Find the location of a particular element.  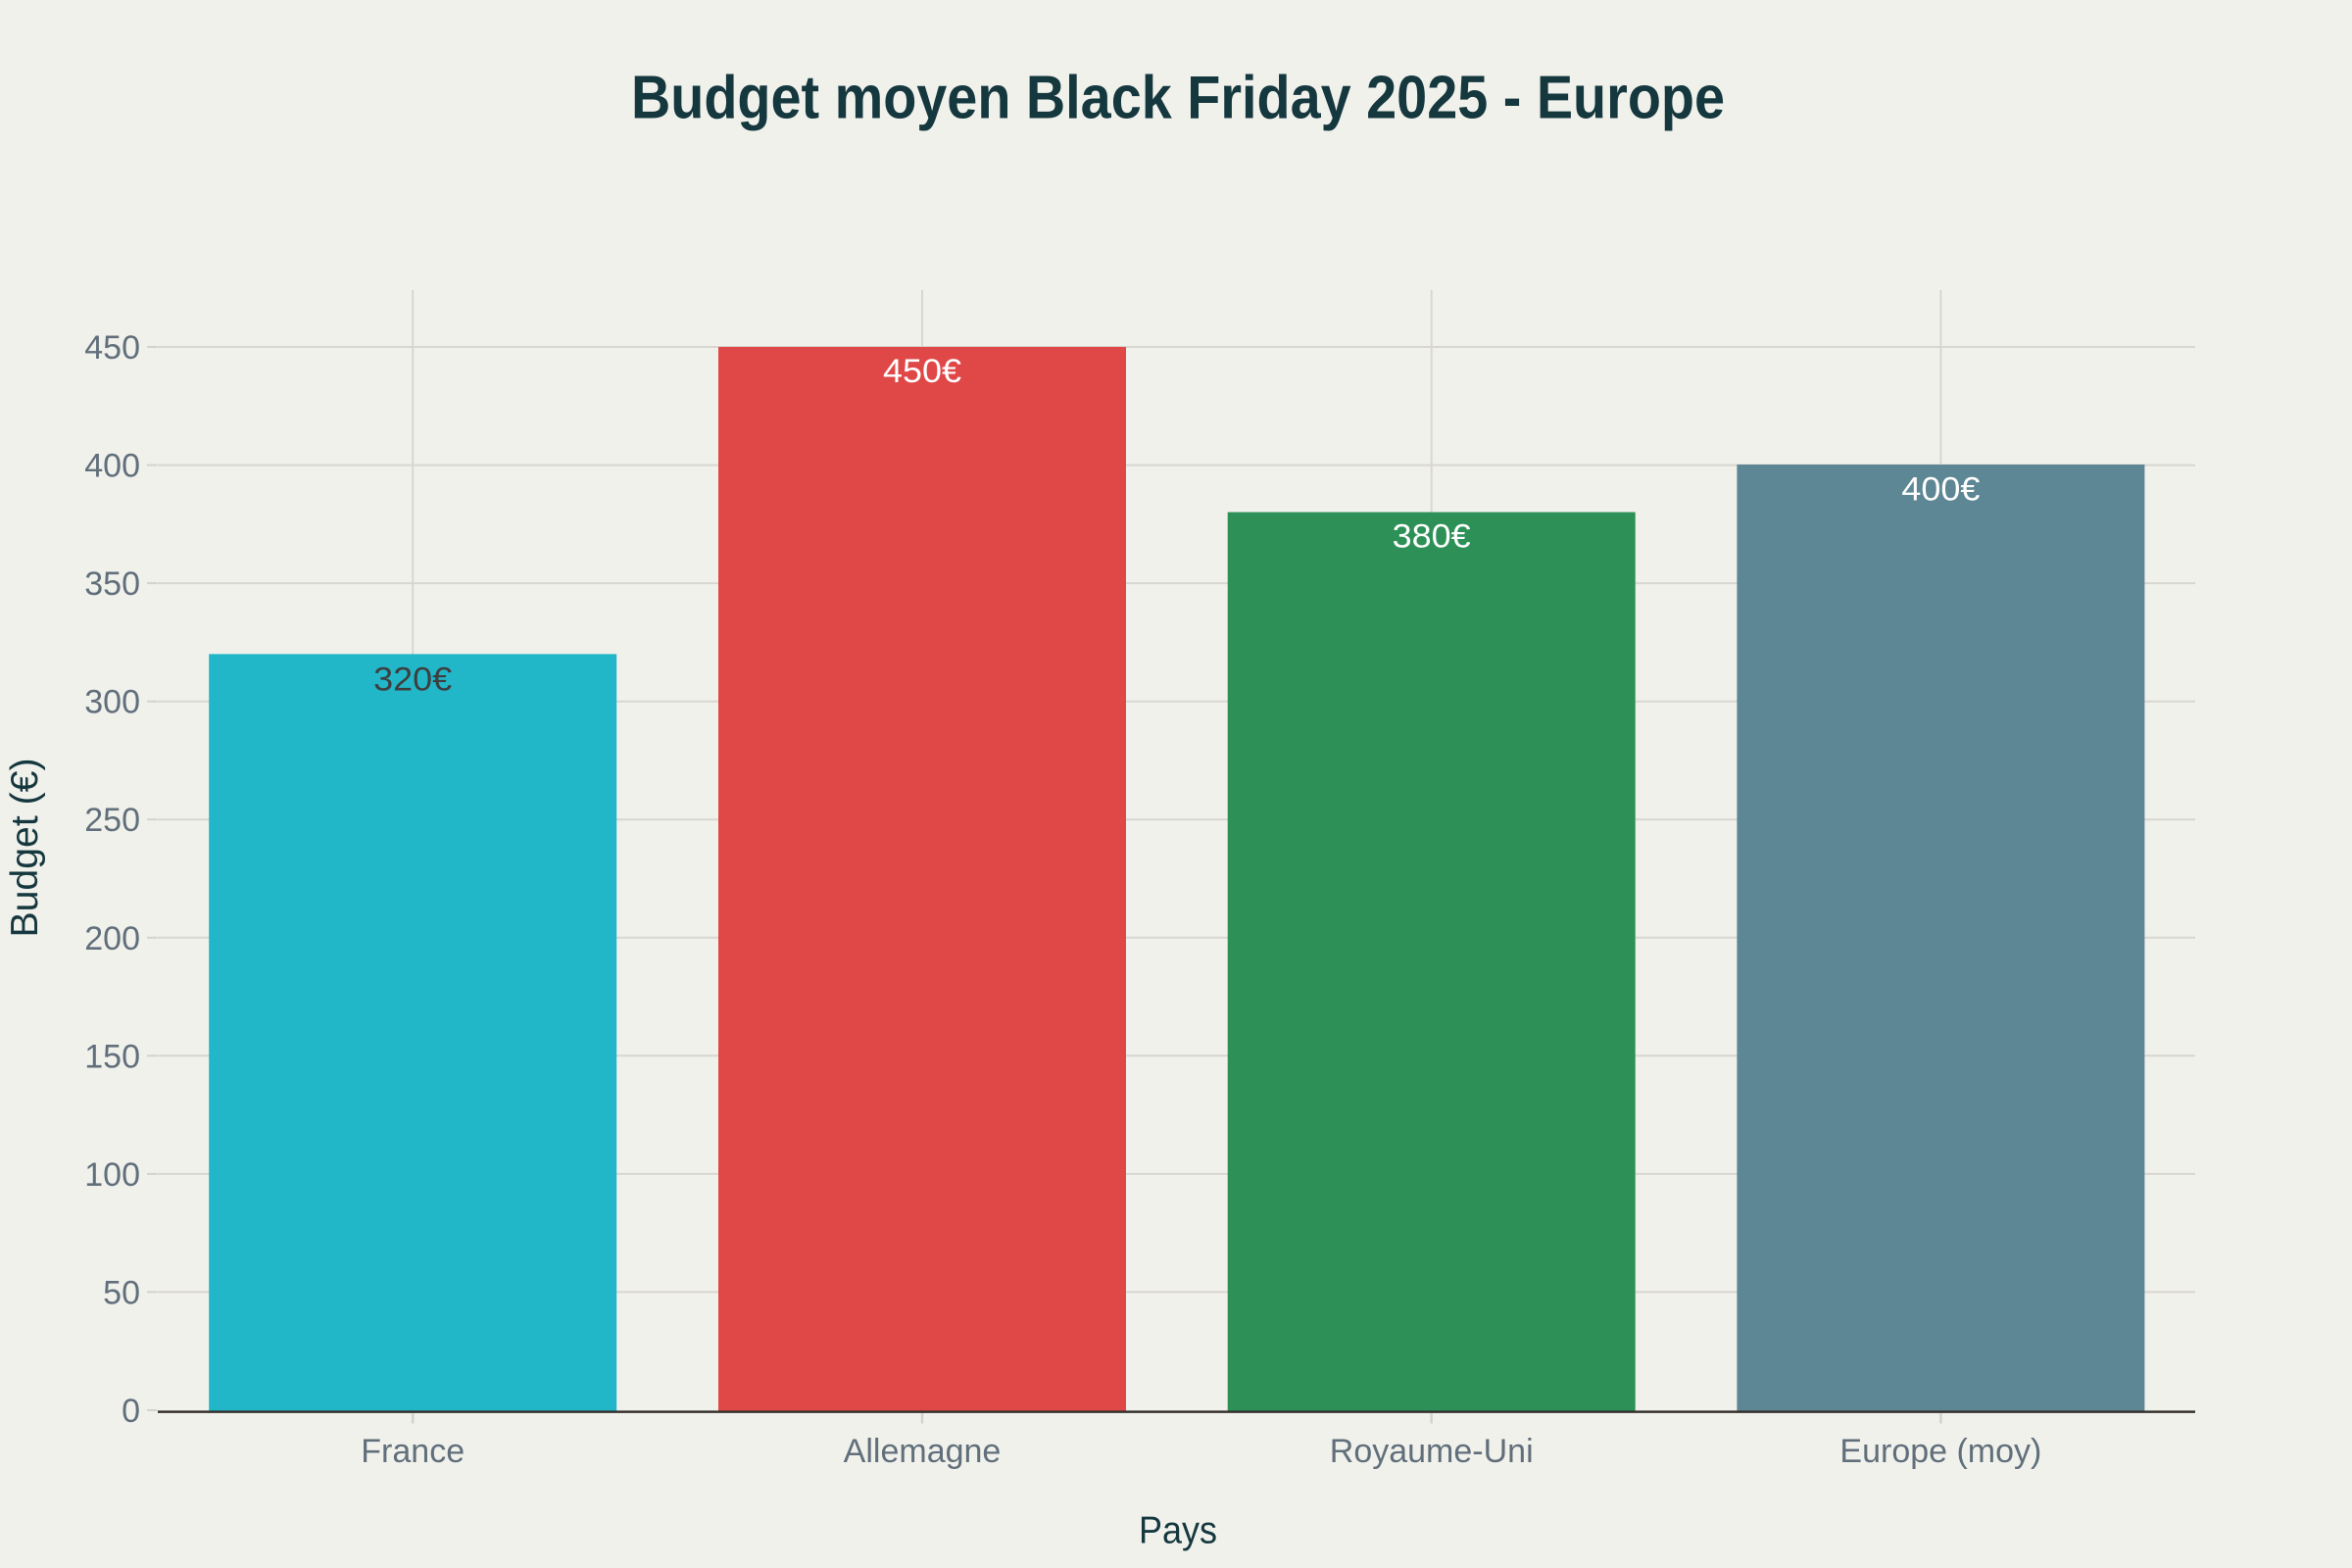

svg-text: 400 is located at coordinates (112, 466).